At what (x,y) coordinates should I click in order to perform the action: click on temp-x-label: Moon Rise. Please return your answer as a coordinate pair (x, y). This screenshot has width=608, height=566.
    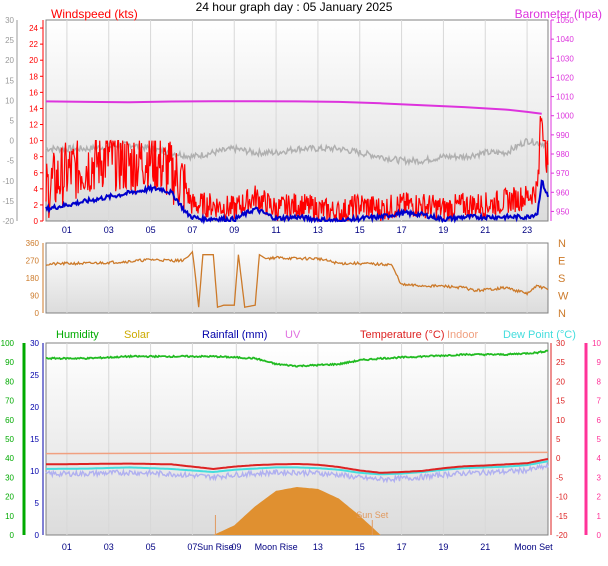
    Looking at the image, I should click on (276, 547).